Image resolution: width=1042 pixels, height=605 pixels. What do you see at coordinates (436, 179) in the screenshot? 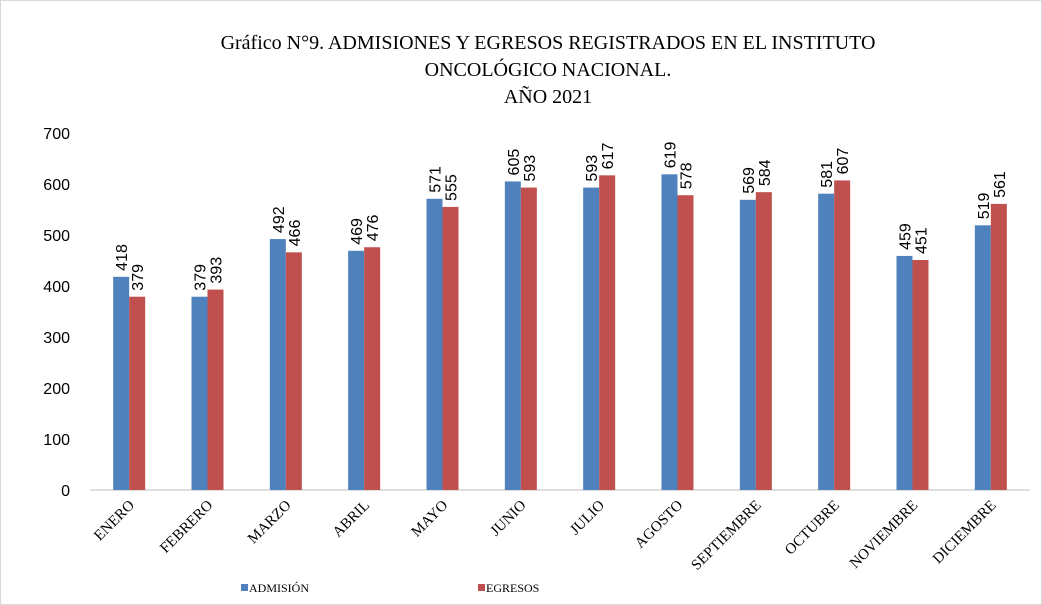
I see `data-label: 571` at bounding box center [436, 179].